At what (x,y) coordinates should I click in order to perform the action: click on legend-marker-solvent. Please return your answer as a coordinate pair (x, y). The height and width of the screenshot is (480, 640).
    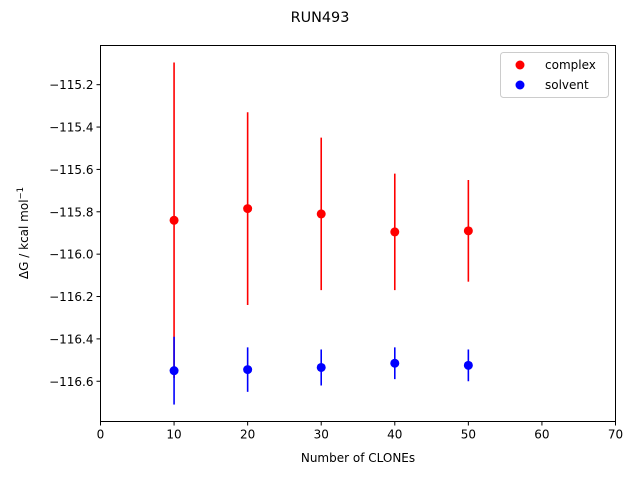
    Looking at the image, I should click on (520, 85).